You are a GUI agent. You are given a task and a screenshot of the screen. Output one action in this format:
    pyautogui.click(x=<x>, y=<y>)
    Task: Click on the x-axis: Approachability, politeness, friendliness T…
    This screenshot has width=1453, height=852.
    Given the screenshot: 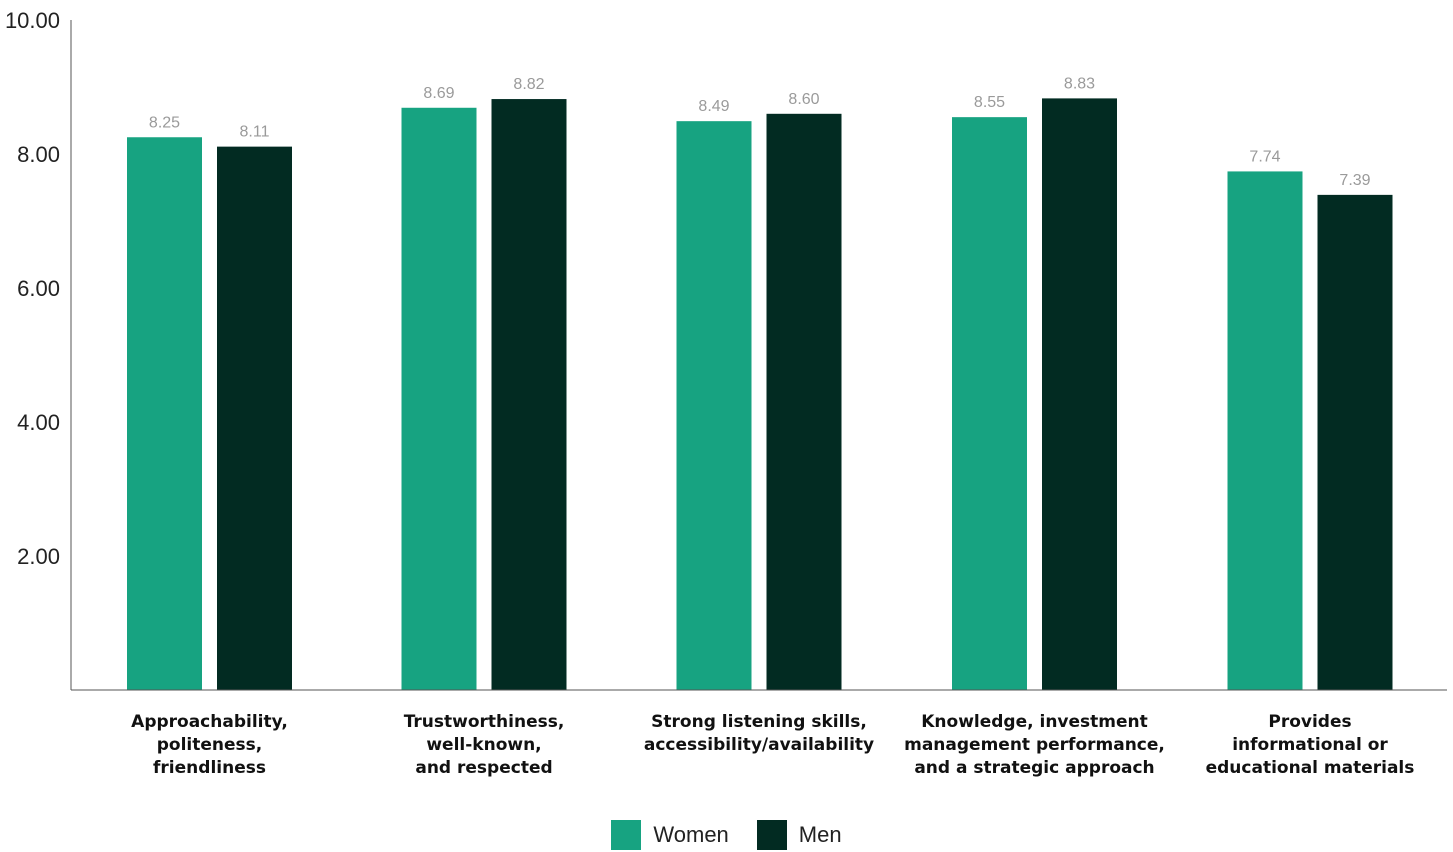 What is the action you would take?
    pyautogui.click(x=759, y=733)
    